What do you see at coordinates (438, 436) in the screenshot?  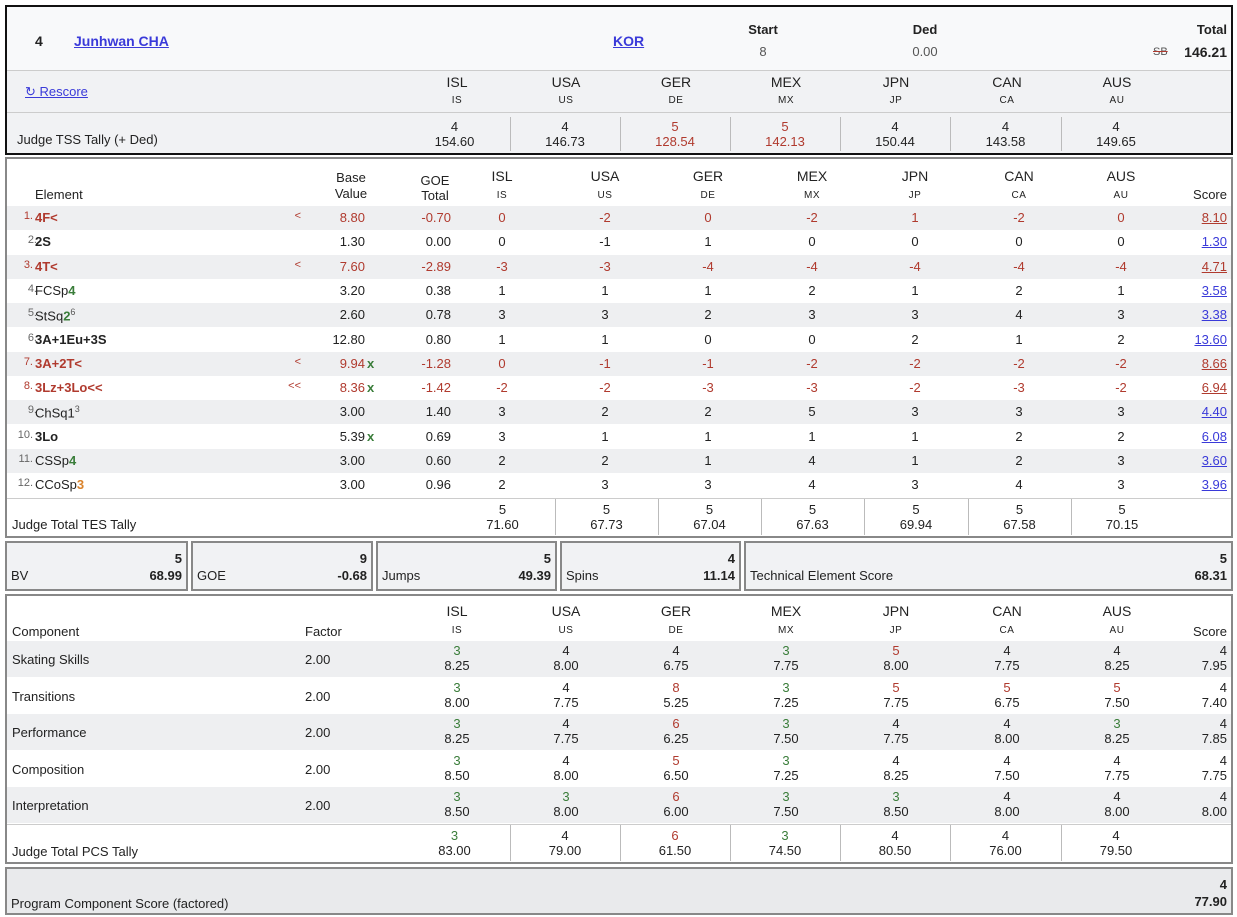 I see `element-goe: 0.69` at bounding box center [438, 436].